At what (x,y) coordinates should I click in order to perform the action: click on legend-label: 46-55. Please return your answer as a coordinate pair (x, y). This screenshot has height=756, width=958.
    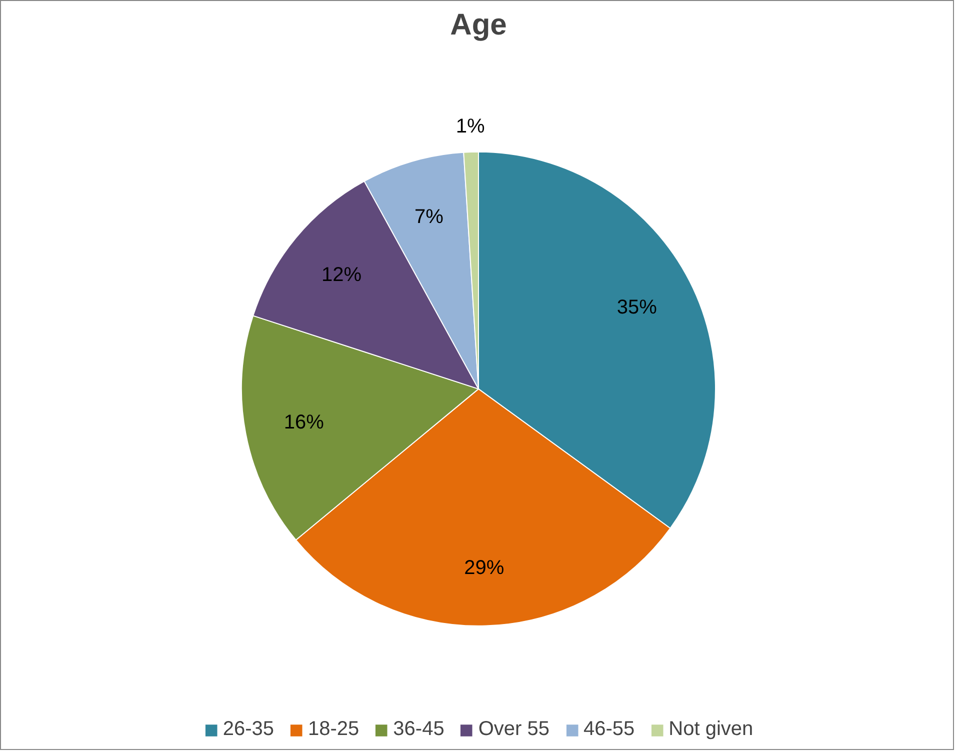
    Looking at the image, I should click on (609, 729).